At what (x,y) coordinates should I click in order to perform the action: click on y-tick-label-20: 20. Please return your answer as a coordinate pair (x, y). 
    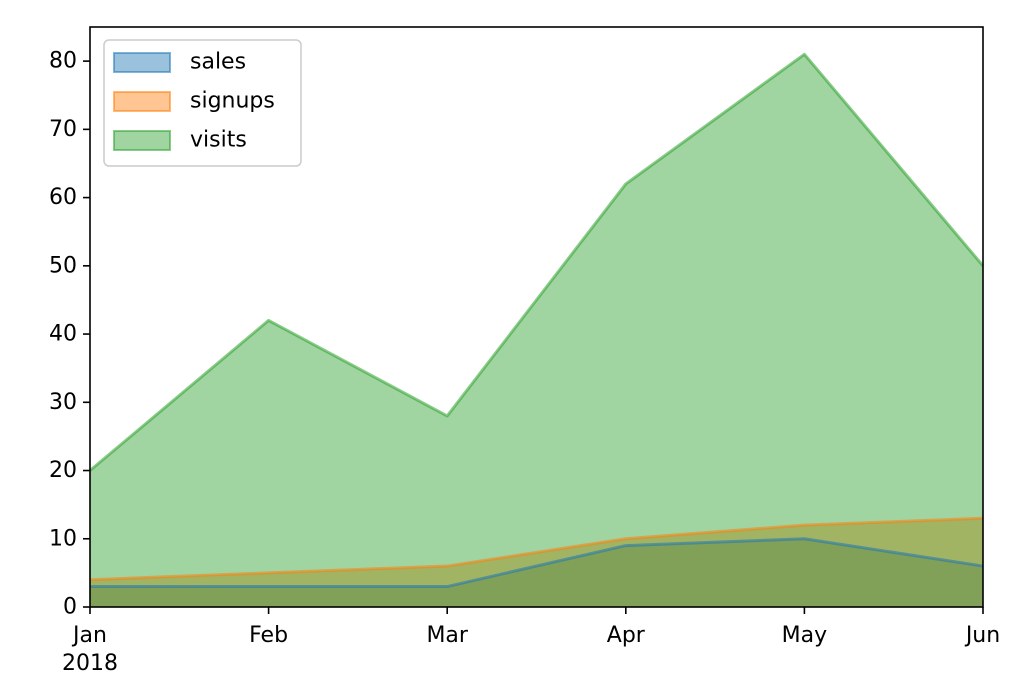
    Looking at the image, I should click on (63, 470).